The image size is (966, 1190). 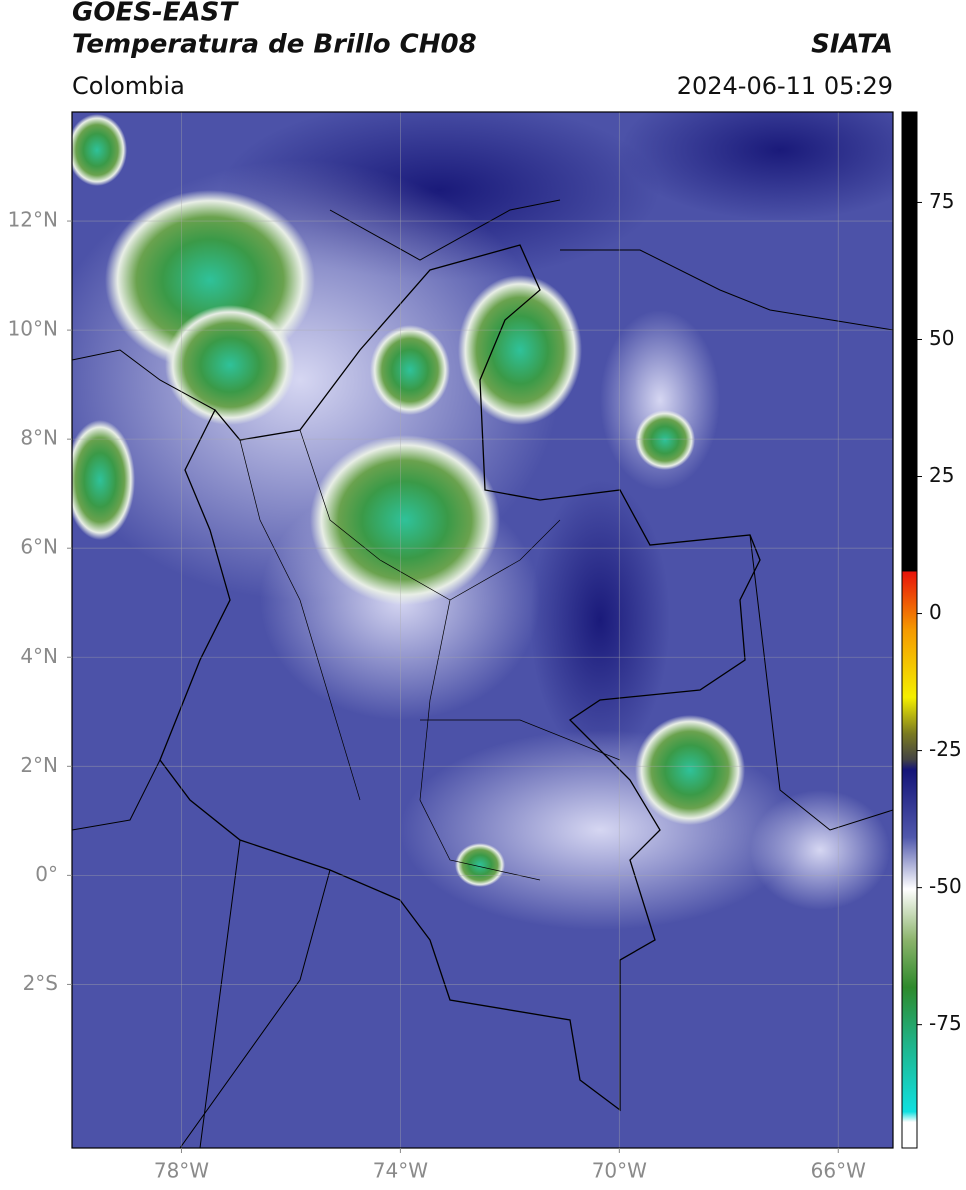 What do you see at coordinates (33, 220) in the screenshot?
I see `y-tick-label: 12°N` at bounding box center [33, 220].